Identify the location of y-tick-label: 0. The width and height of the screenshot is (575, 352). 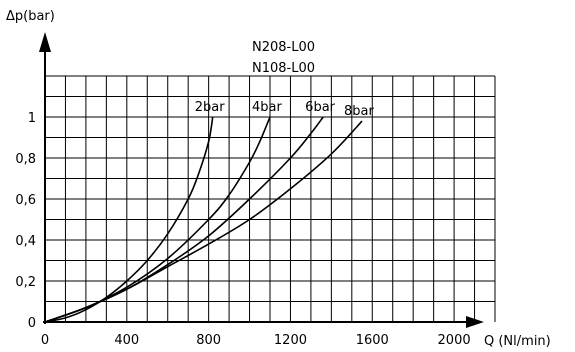
(32, 323).